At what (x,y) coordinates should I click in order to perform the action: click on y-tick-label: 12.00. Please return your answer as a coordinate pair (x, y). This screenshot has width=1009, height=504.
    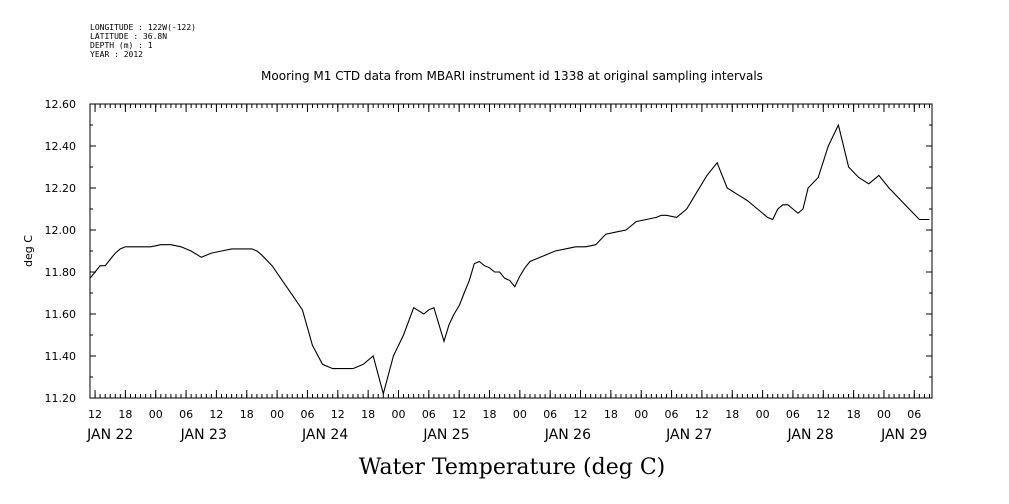
    Looking at the image, I should click on (61, 230).